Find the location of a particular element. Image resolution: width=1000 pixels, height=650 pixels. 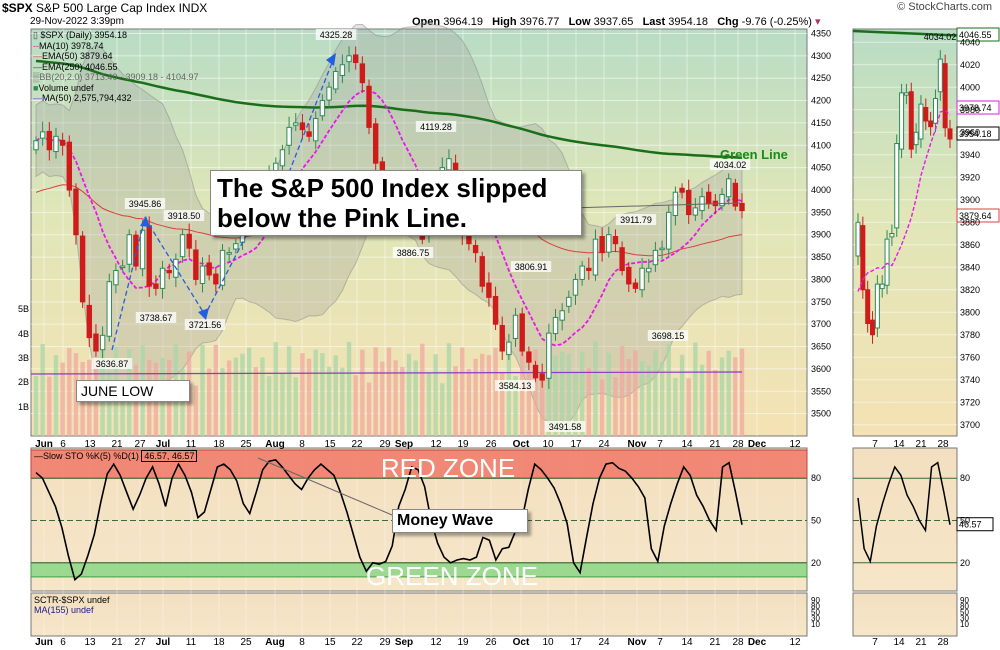

ema50-value-box-text: 3879.64 is located at coordinates (975, 216).